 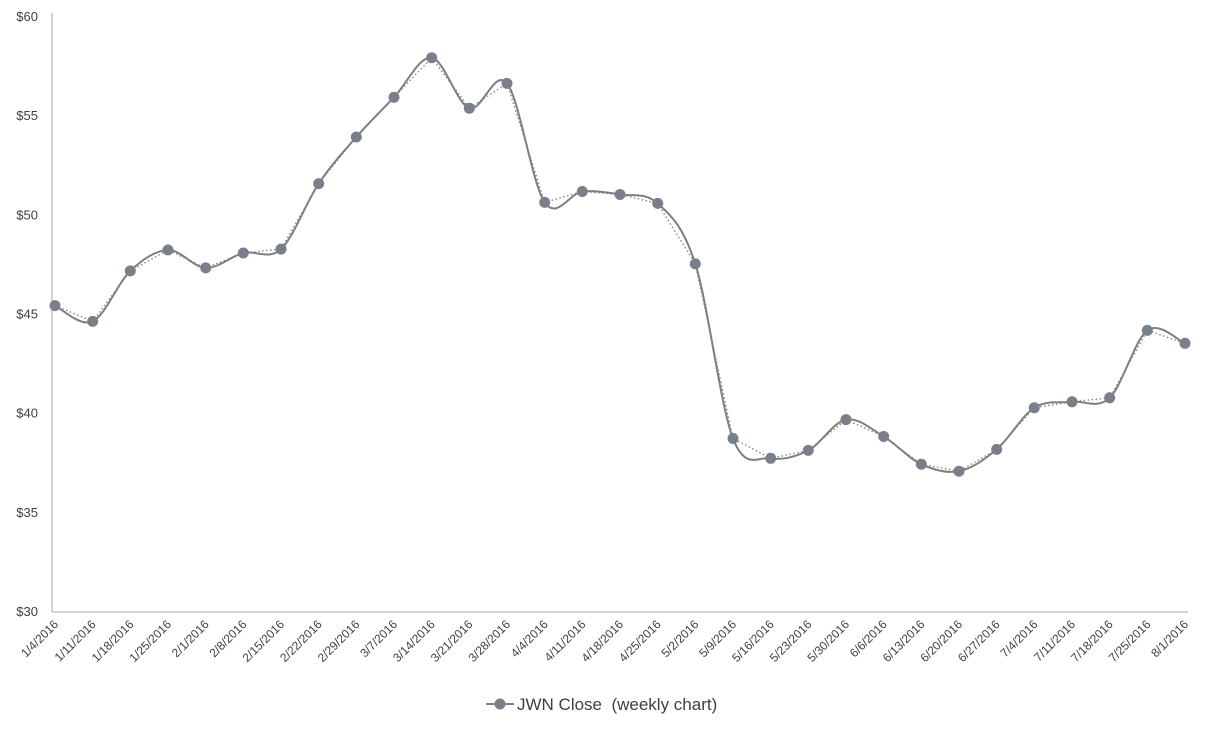 I want to click on y-tick-label: $45, so click(x=27, y=314).